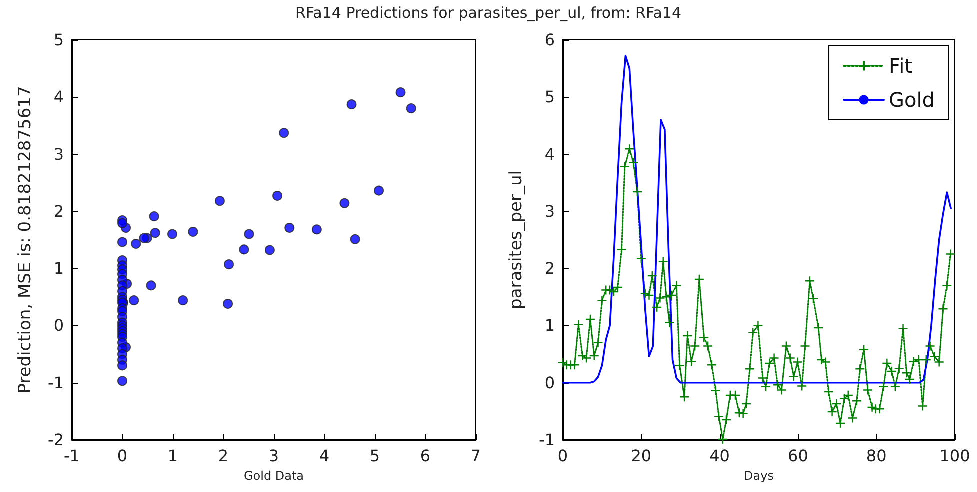 This screenshot has width=977, height=492. What do you see at coordinates (274, 456) in the screenshot?
I see `x-tick-label: 3` at bounding box center [274, 456].